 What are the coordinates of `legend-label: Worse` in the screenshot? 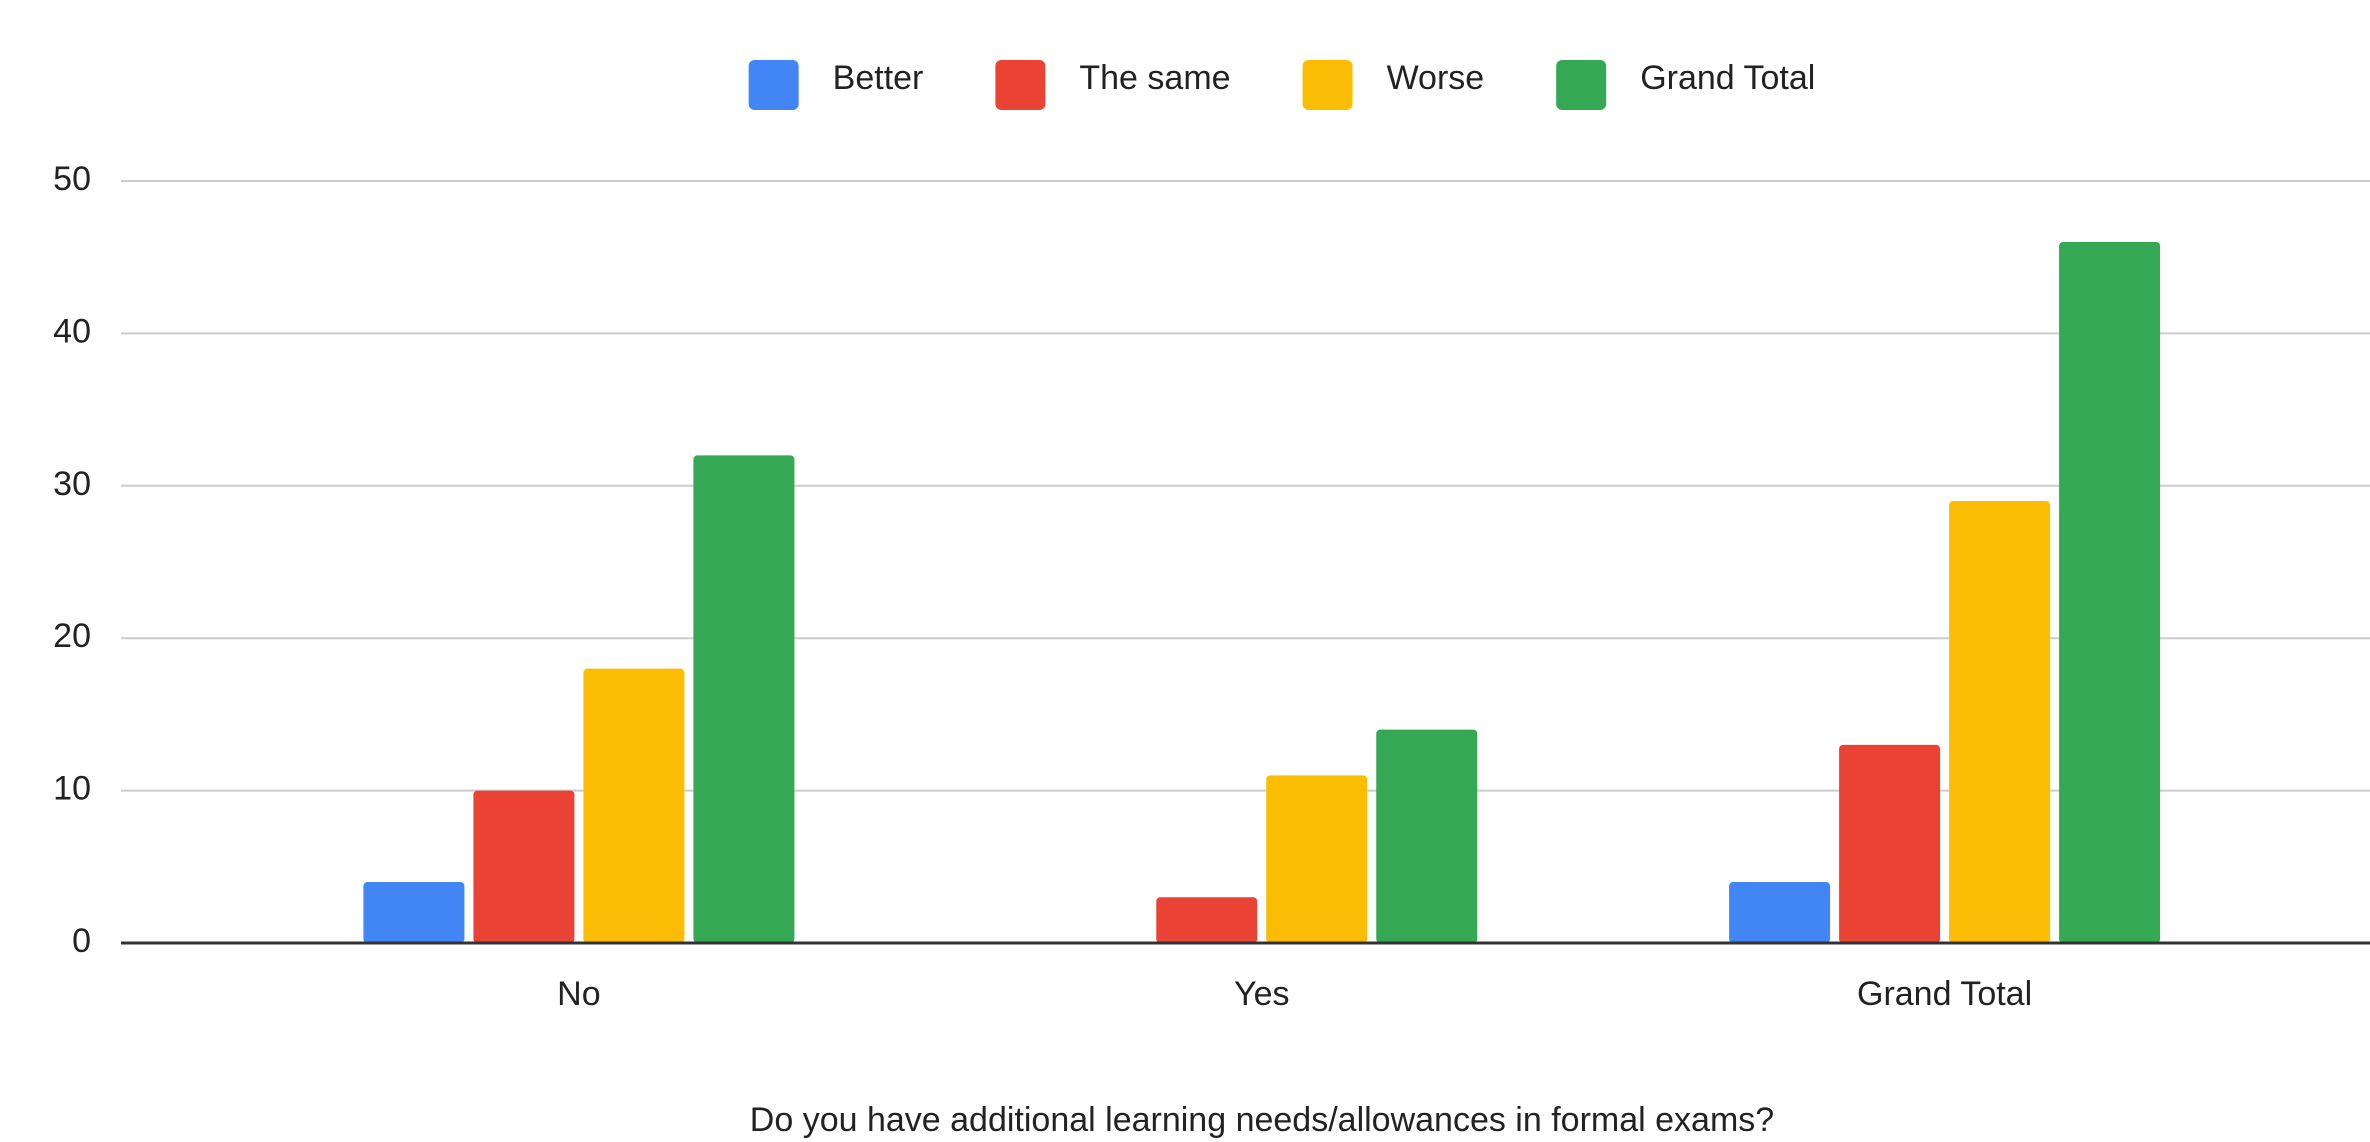 It's located at (1436, 78).